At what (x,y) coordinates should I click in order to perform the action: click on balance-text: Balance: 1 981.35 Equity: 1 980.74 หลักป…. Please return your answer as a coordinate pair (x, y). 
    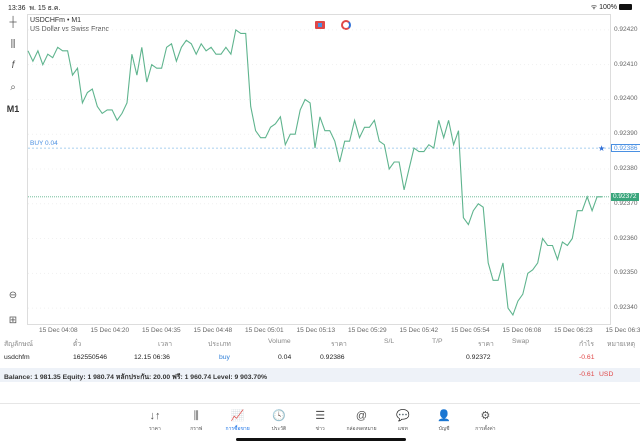
    Looking at the image, I should click on (136, 377).